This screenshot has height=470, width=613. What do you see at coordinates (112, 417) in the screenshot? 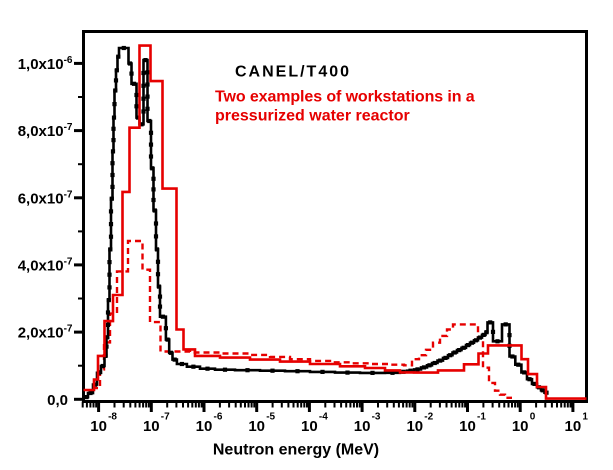
I see `svg-text: -8` at bounding box center [112, 417].